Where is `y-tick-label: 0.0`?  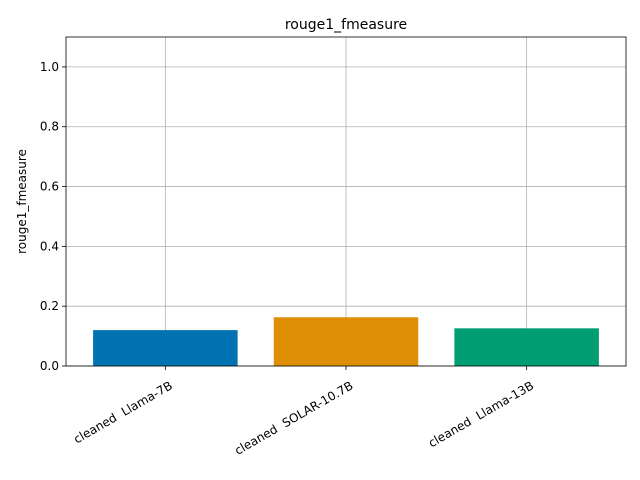 y-tick-label: 0.0 is located at coordinates (49, 366).